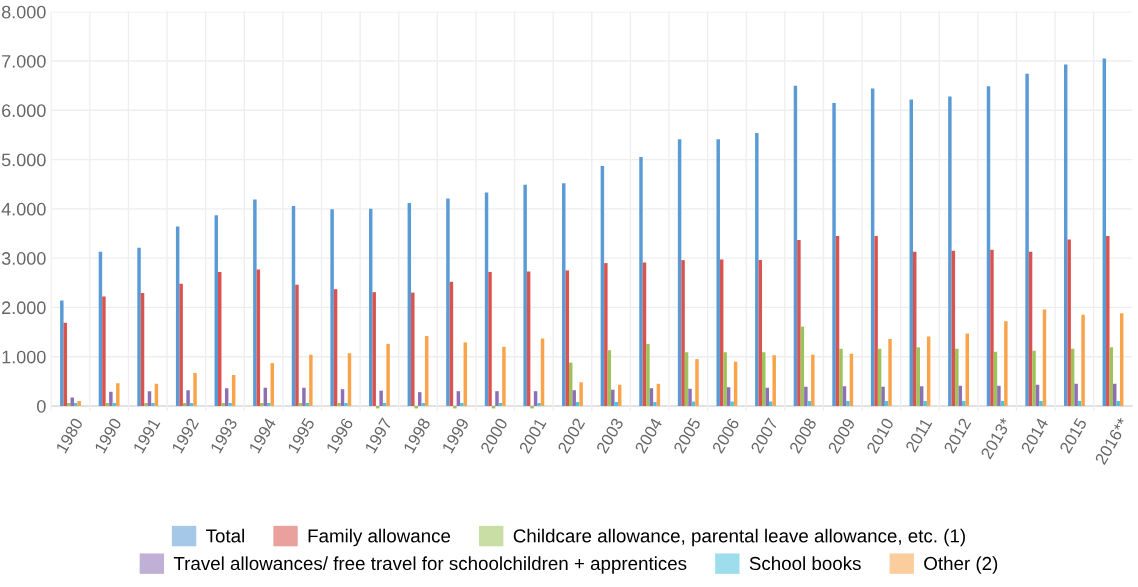 This screenshot has height=587, width=1138. I want to click on legend-label: School books, so click(805, 563).